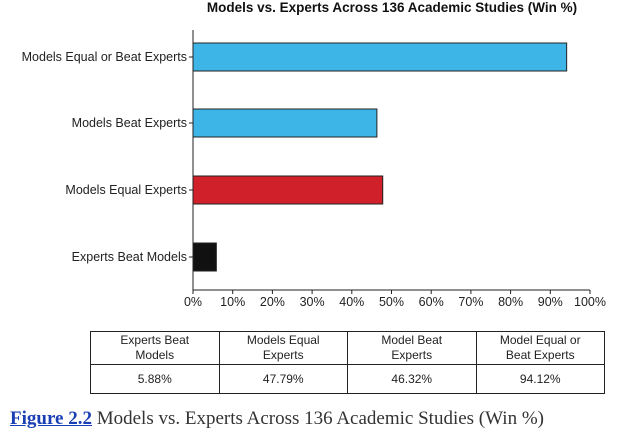  Describe the element at coordinates (540, 355) in the screenshot. I see `header-line: Beat Experts` at that location.